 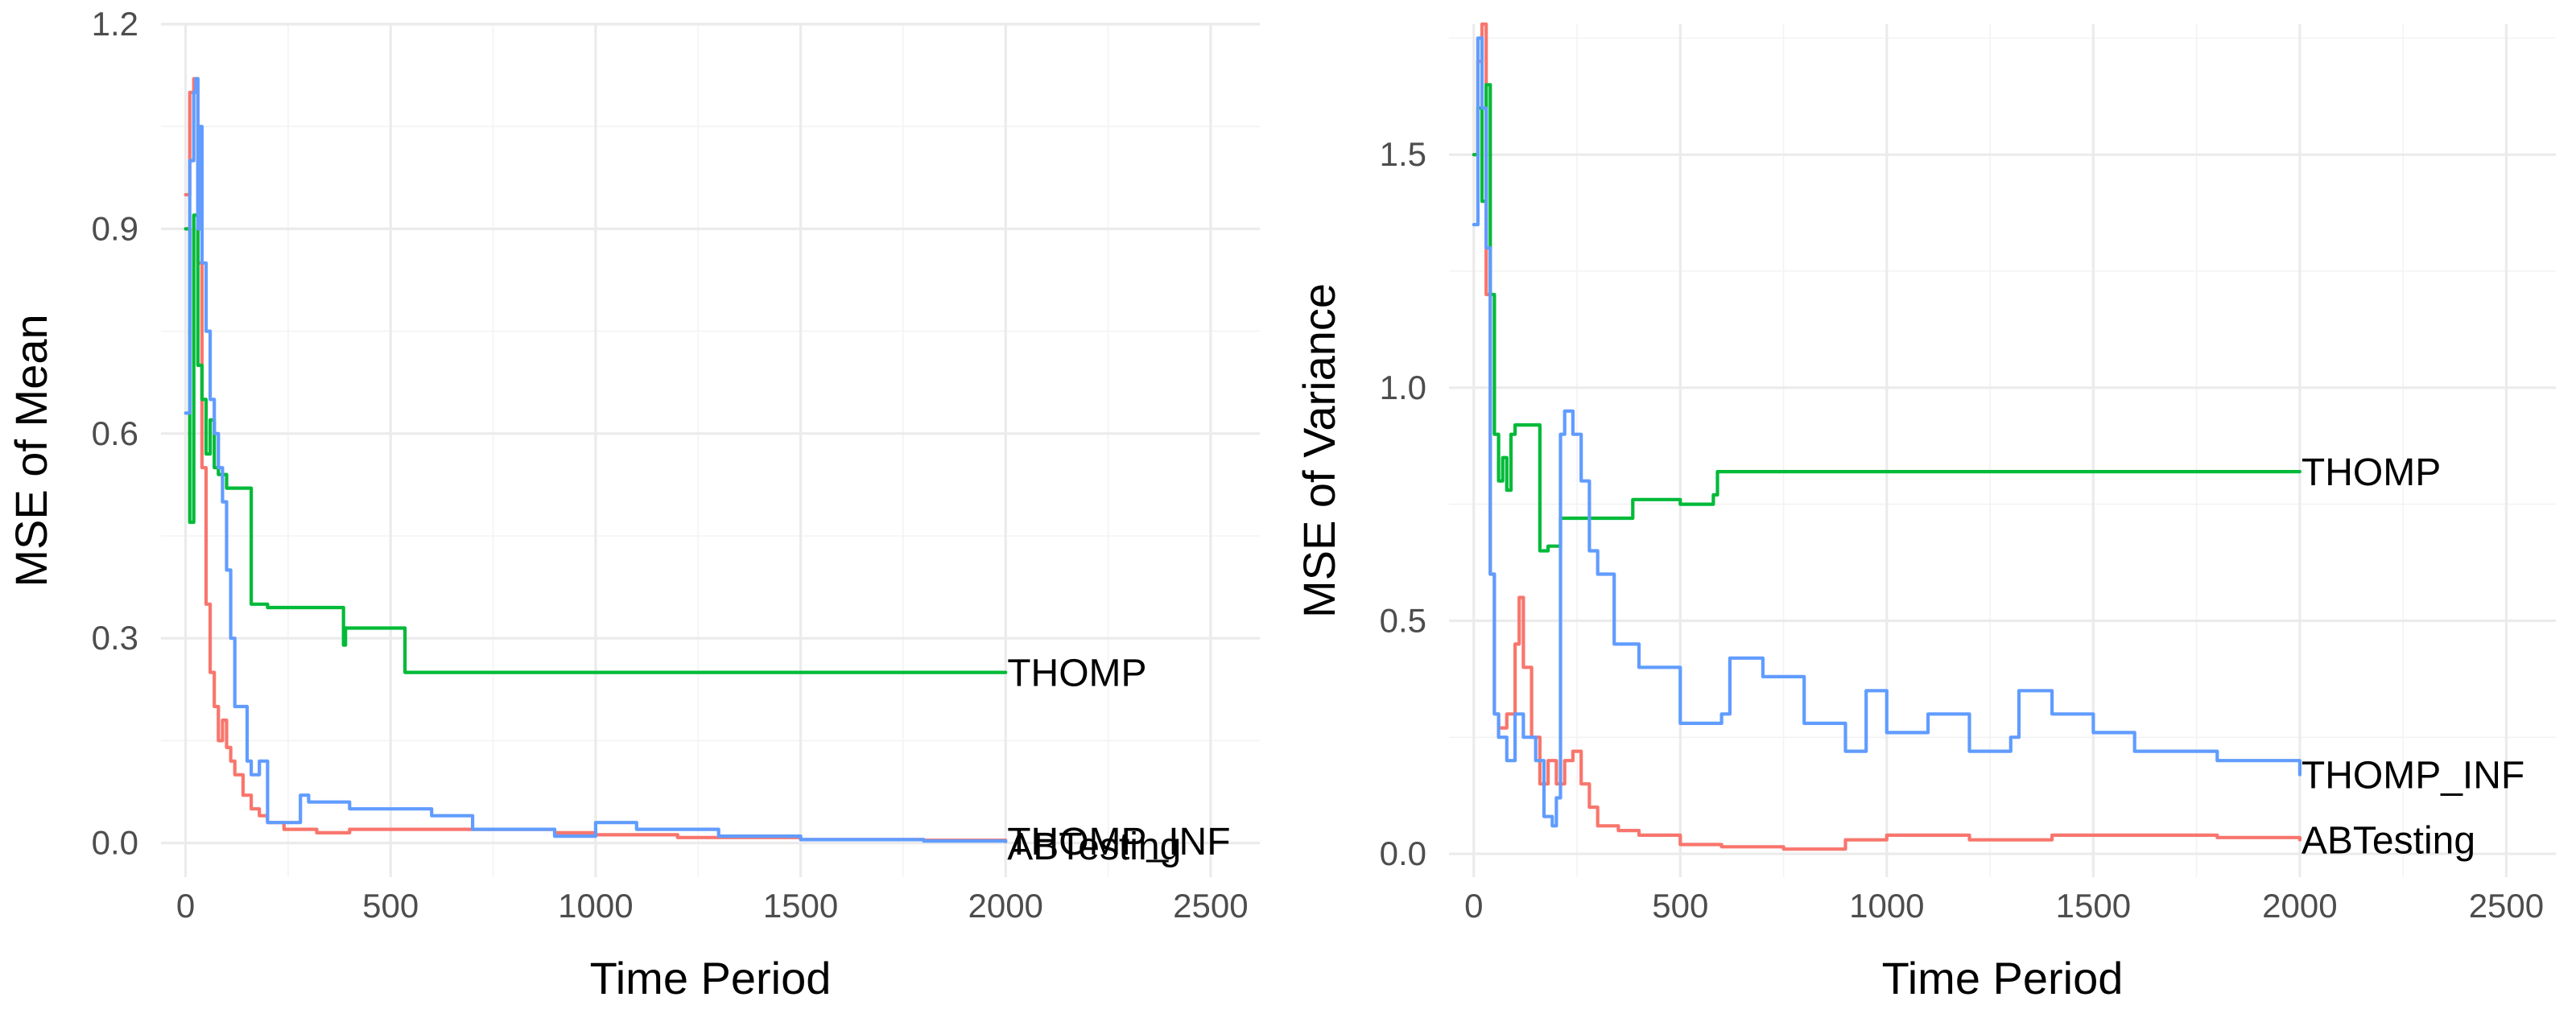 I want to click on y-tick-label: 0.9, so click(x=115, y=228).